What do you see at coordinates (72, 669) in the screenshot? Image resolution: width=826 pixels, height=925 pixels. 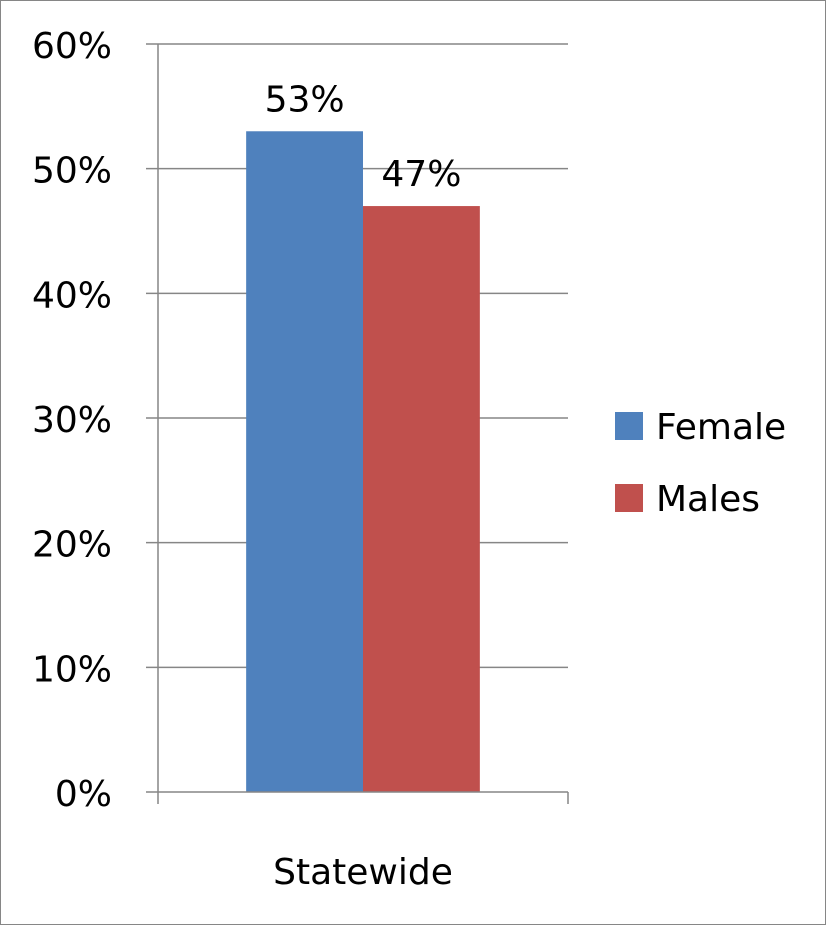 I see `y-tick-label: 10%` at bounding box center [72, 669].